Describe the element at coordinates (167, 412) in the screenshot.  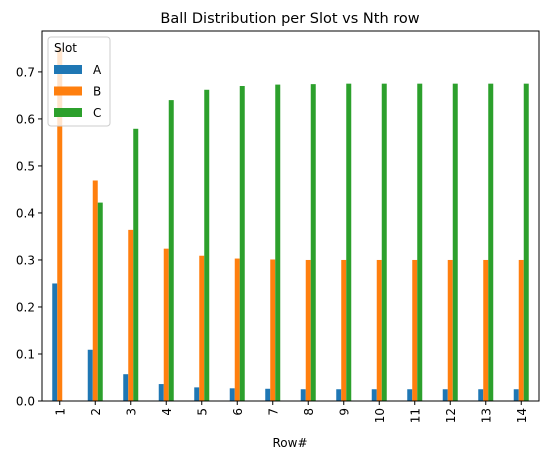
I see `x-tick-label: 4` at that location.